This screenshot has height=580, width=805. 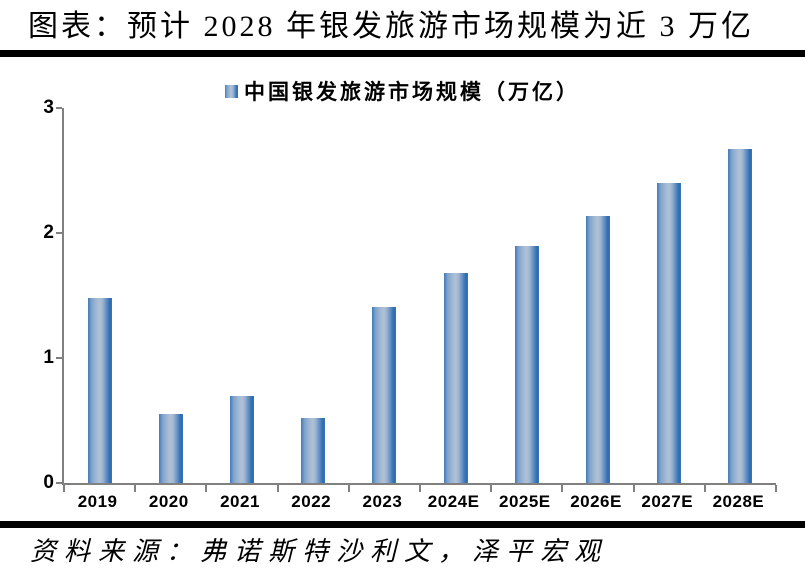 What do you see at coordinates (168, 501) in the screenshot?
I see `x-axis-label-2020: 2020` at bounding box center [168, 501].